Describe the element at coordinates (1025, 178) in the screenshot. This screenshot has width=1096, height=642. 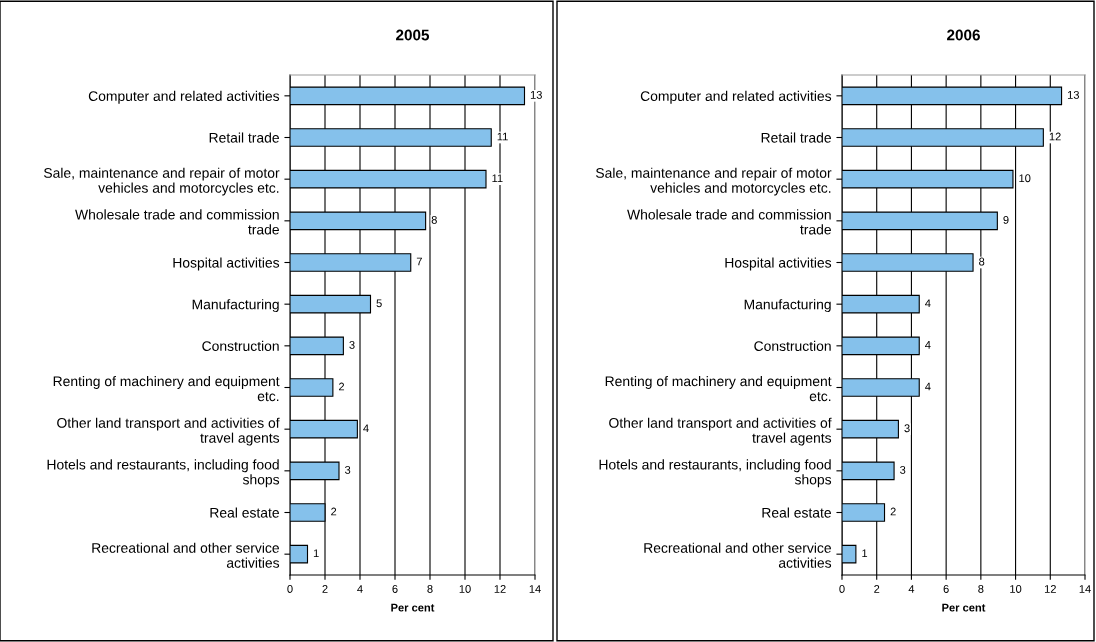
I see `data-label: 10` at that location.